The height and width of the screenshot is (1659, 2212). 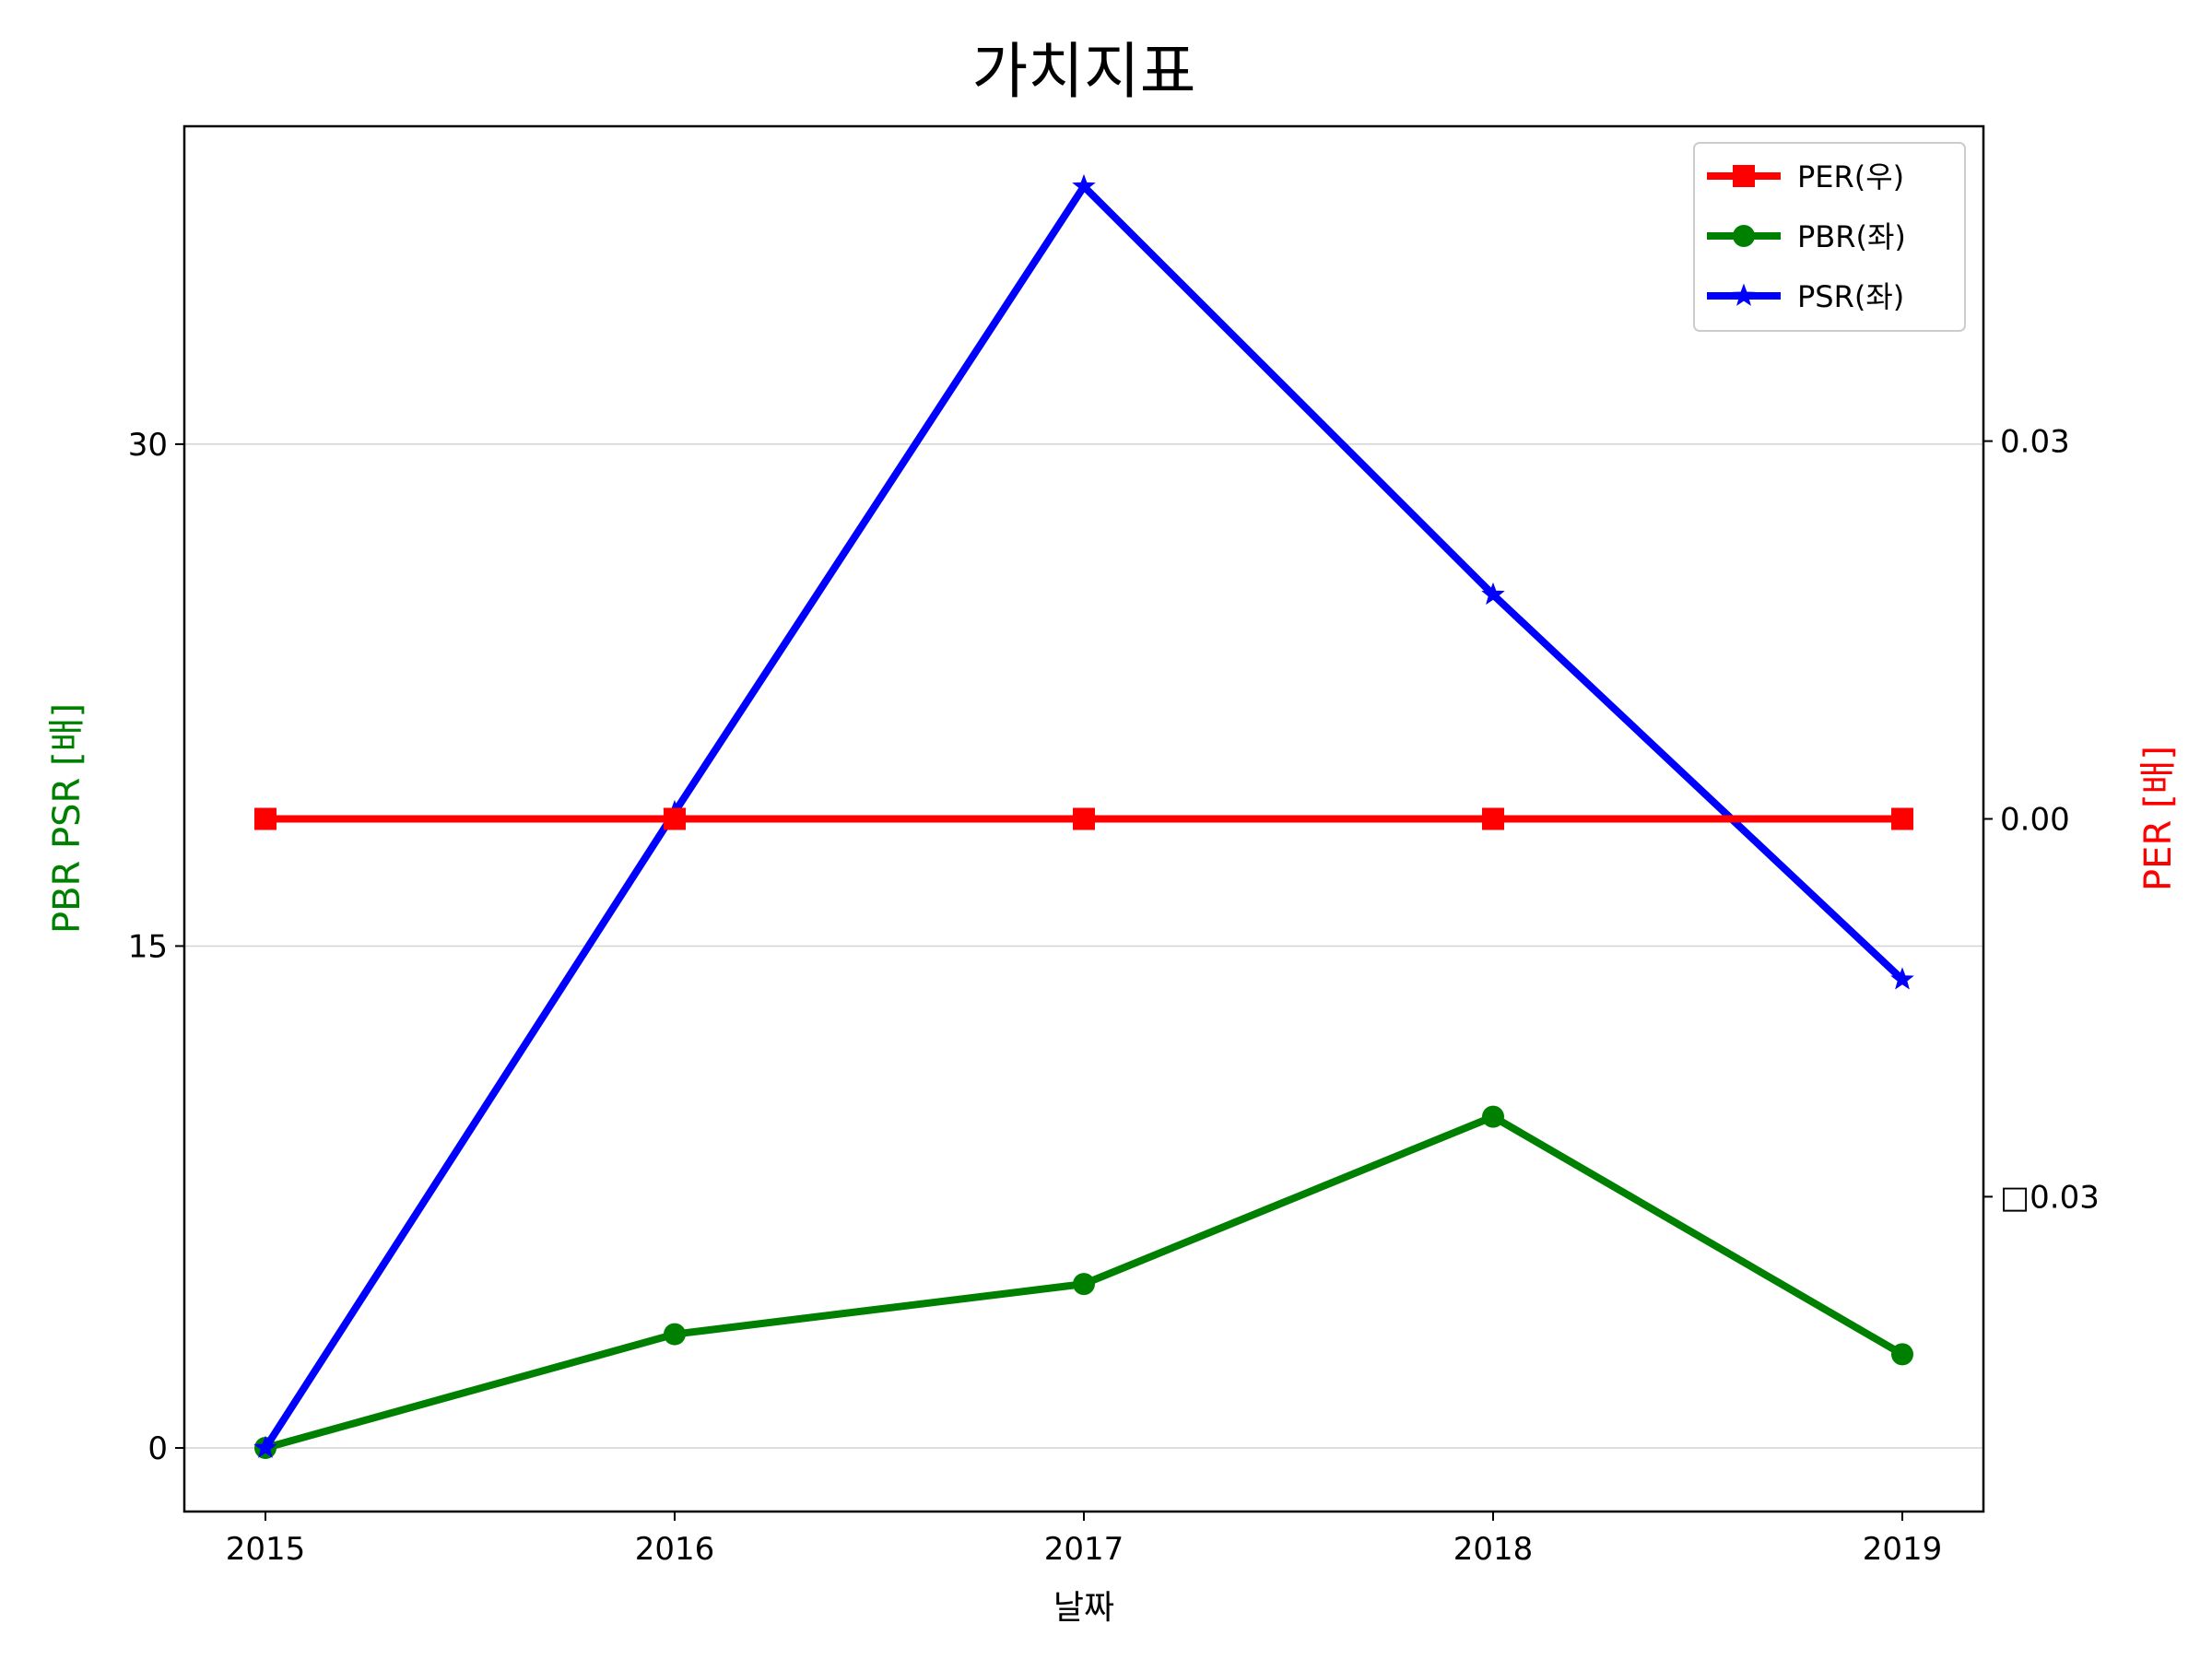 What do you see at coordinates (1850, 296) in the screenshot?
I see `legend-label-psr: PSR(좌)` at bounding box center [1850, 296].